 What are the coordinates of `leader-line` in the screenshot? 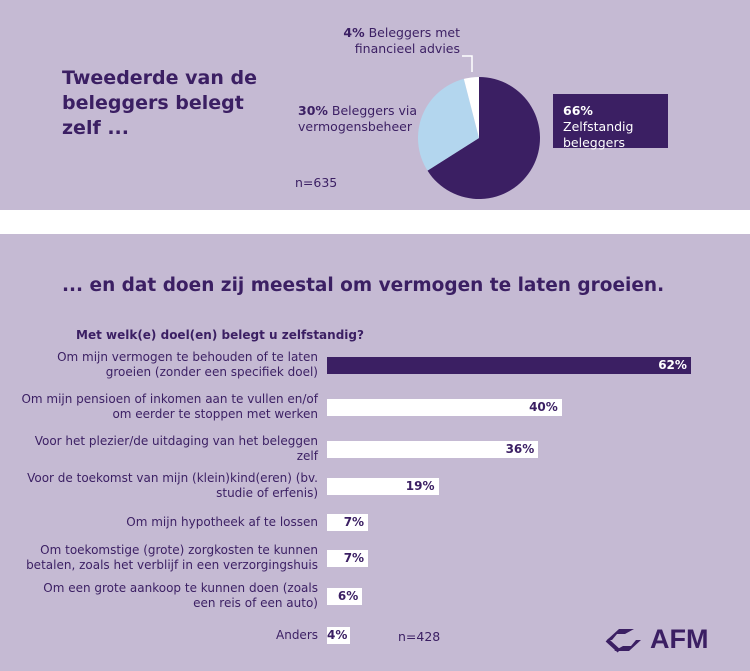 It's located at (467, 63).